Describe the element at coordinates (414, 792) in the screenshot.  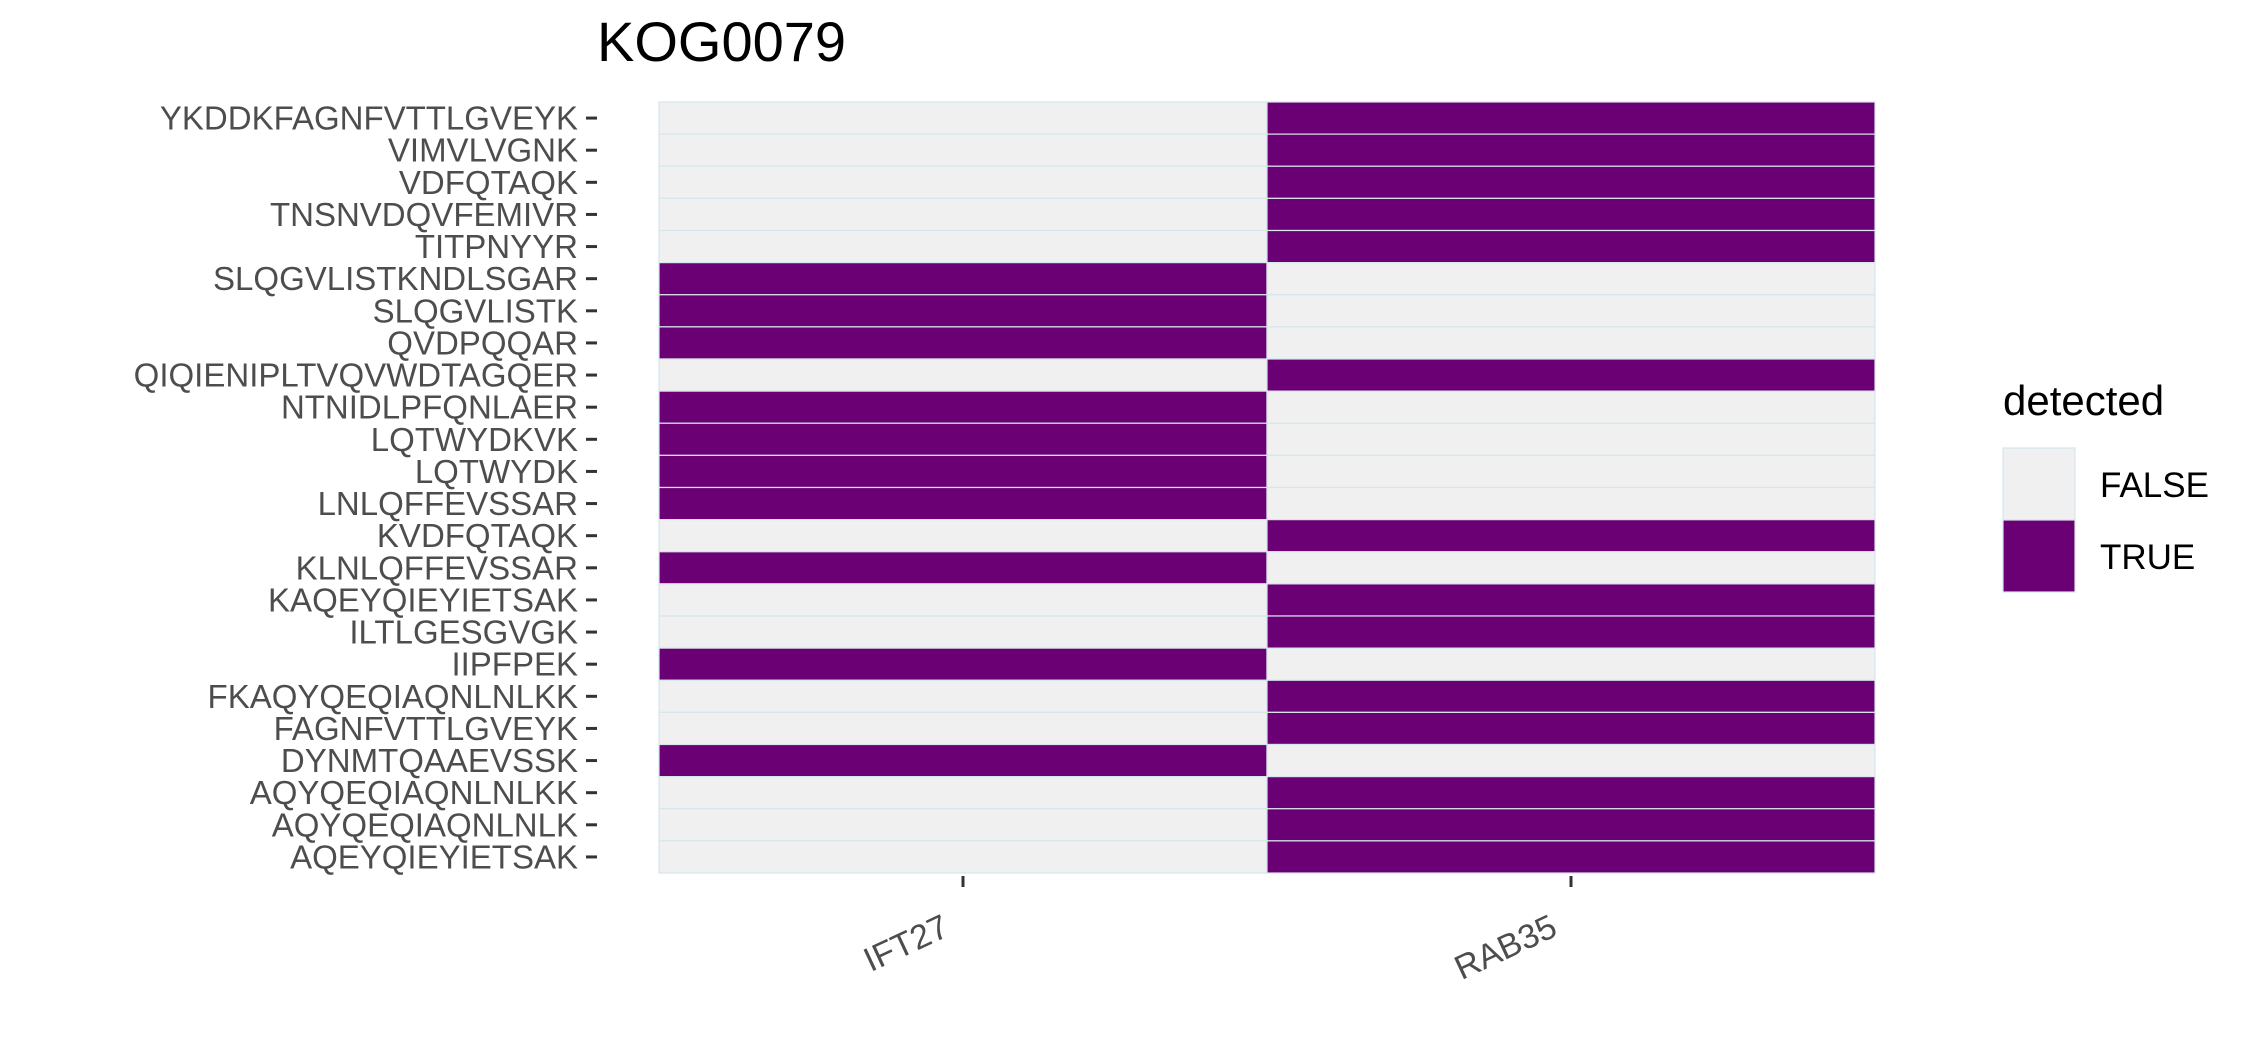
I see `y-tick-label: AQYQEQIAQNLNLKK` at that location.